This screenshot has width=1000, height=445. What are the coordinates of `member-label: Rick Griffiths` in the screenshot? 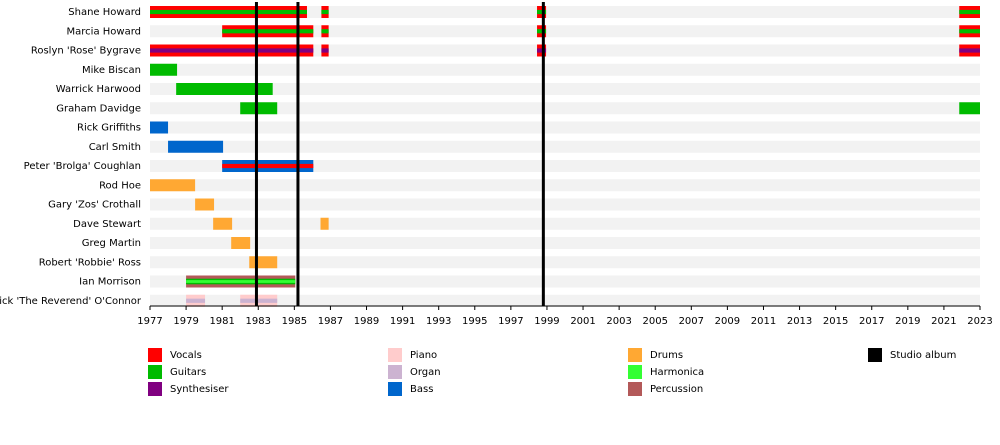 It's located at (109, 128).